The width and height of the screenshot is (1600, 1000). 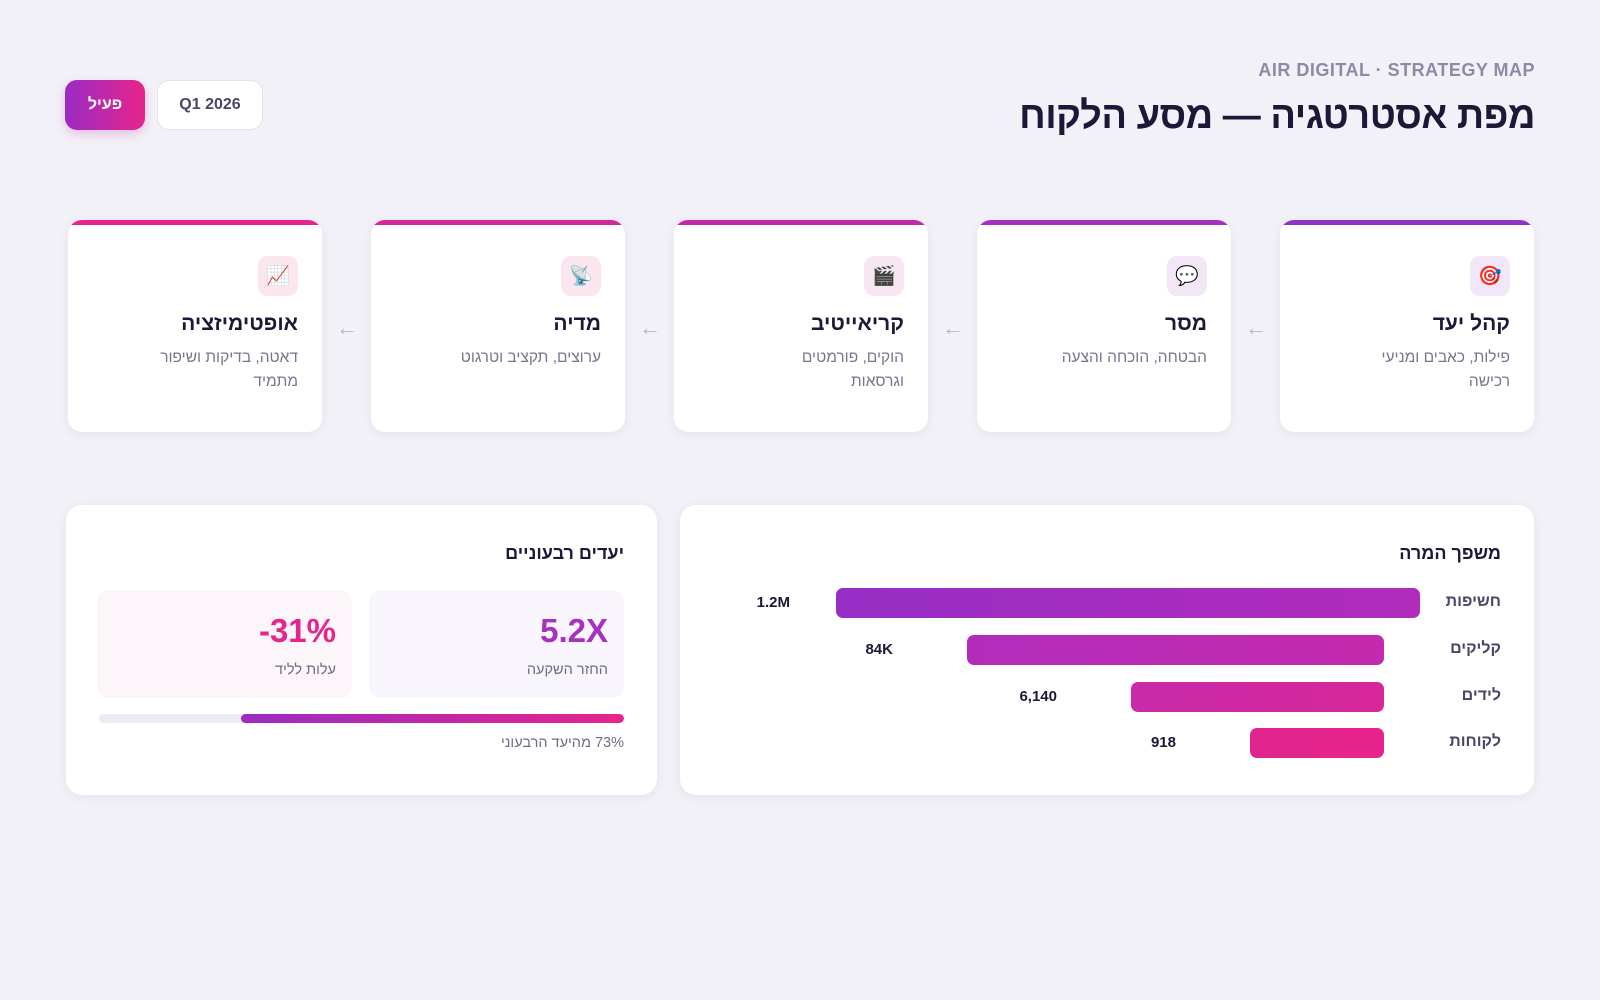 What do you see at coordinates (432, 718) in the screenshot?
I see `progress-fill` at bounding box center [432, 718].